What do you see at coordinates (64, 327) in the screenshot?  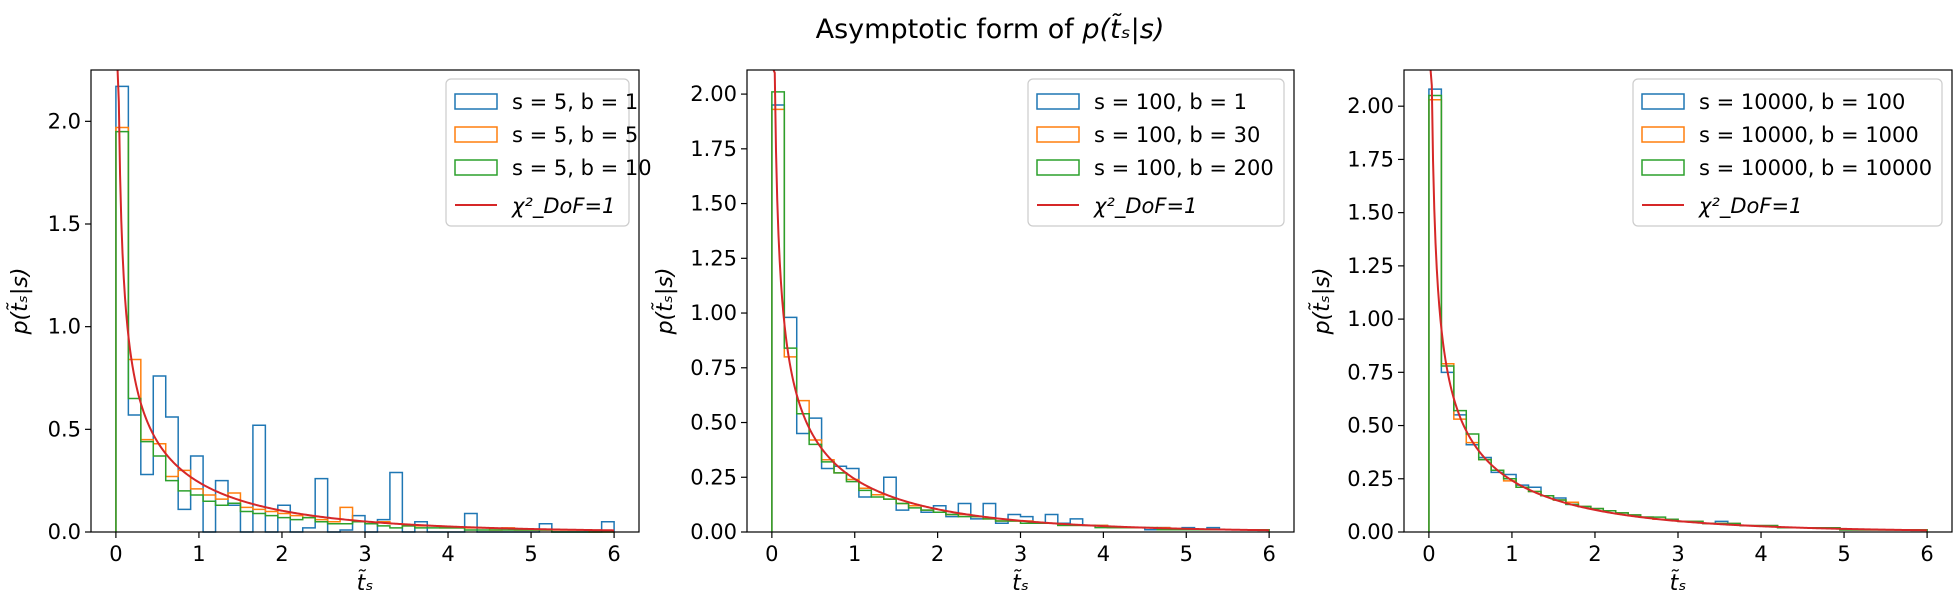 I see `y-tick-label: 1.0` at bounding box center [64, 327].